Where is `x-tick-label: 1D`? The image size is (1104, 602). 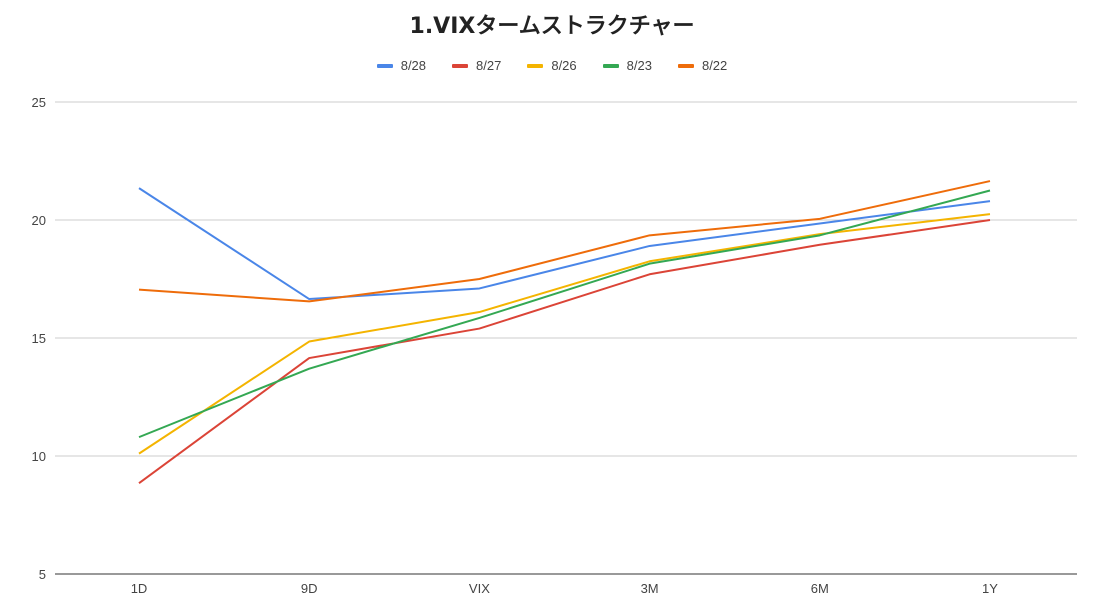 x-tick-label: 1D is located at coordinates (139, 588).